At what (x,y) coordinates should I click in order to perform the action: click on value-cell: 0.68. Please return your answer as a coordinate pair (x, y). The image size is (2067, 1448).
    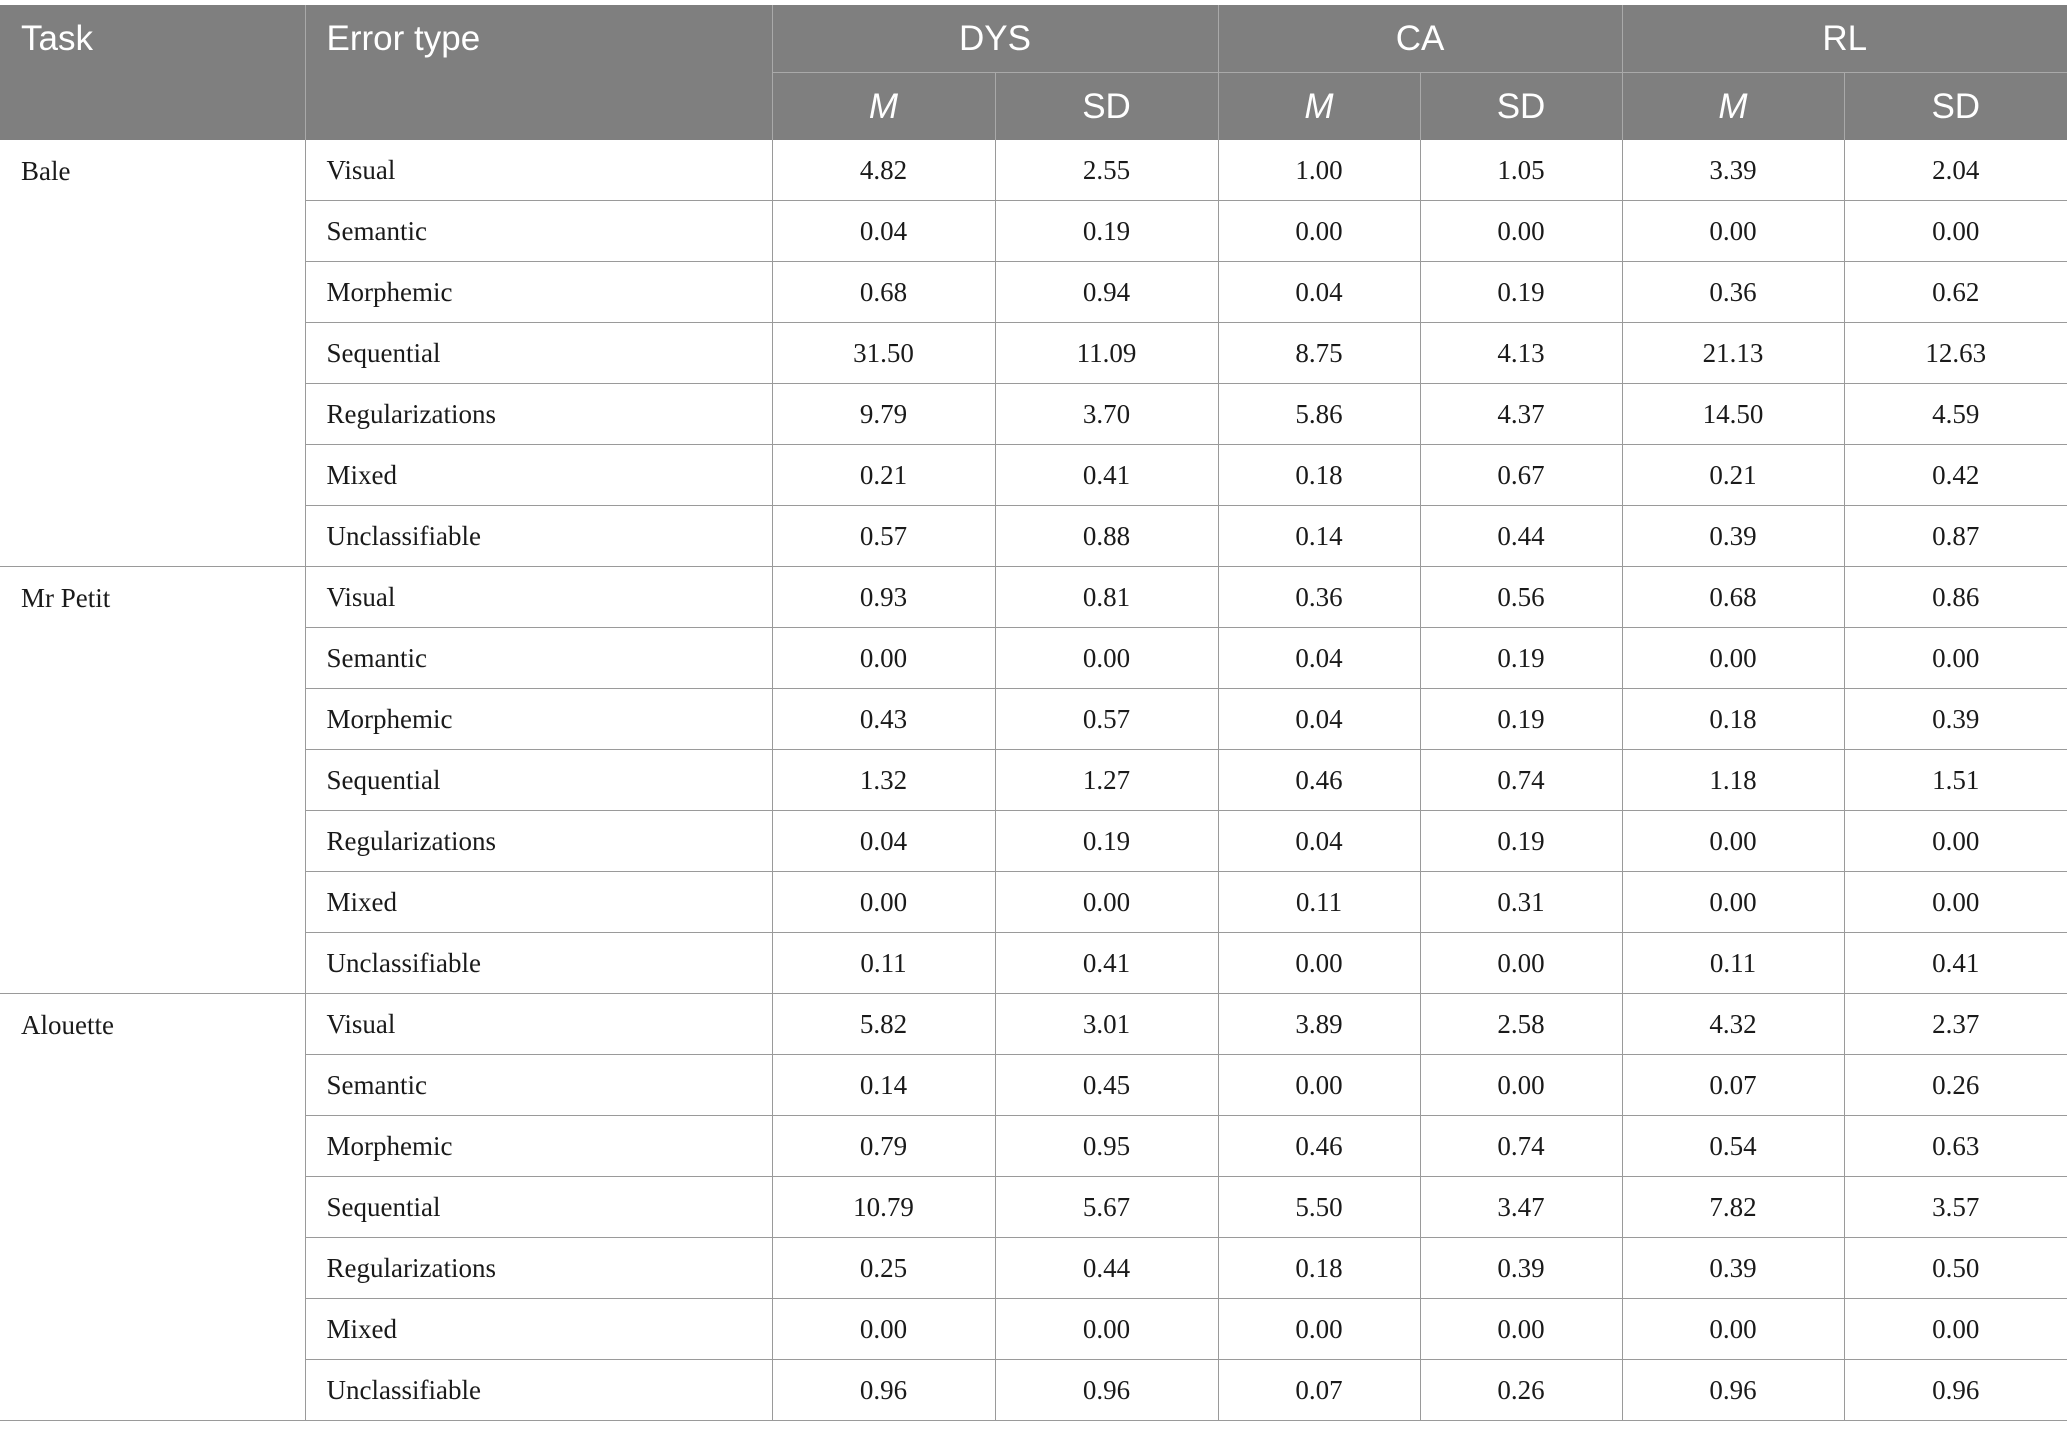
    Looking at the image, I should click on (1732, 597).